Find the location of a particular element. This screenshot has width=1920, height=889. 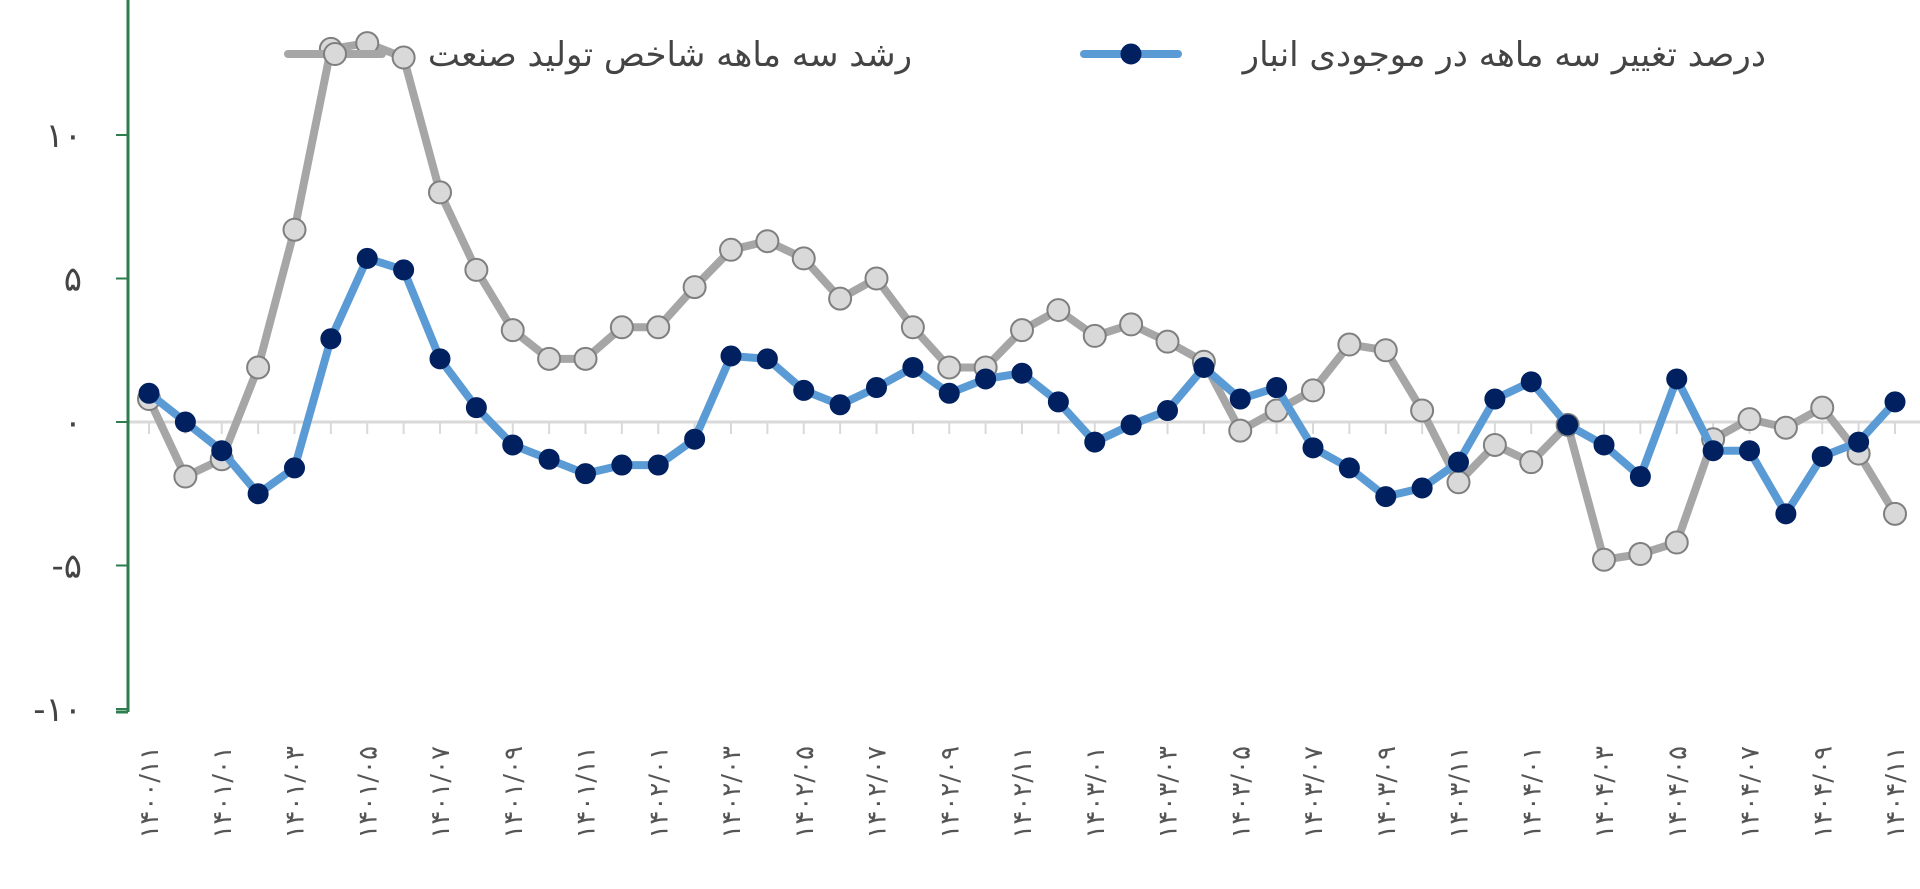

x-axis-tick-label: ۱۴۰۴/۰۹ is located at coordinates (1823, 792).